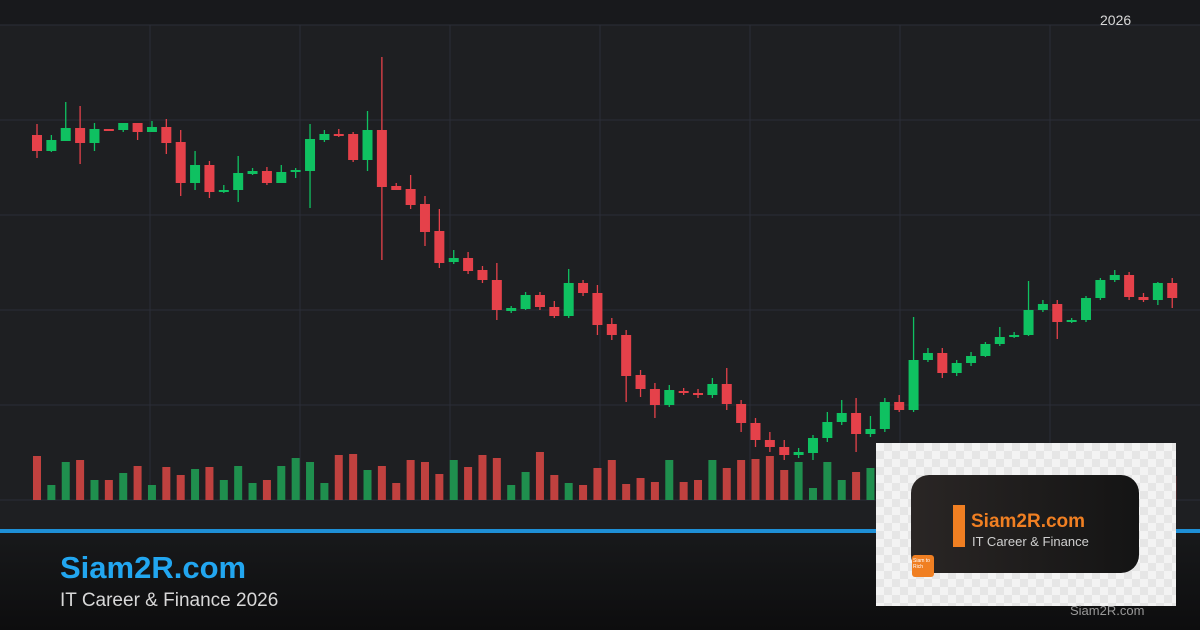  I want to click on brand-tagline: IT Career & Finance 2026, so click(169, 600).